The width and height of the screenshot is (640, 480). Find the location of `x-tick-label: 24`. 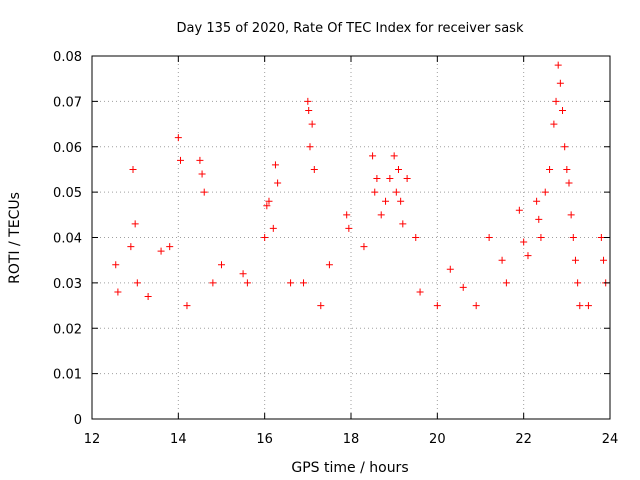

x-tick-label: 24 is located at coordinates (610, 439).